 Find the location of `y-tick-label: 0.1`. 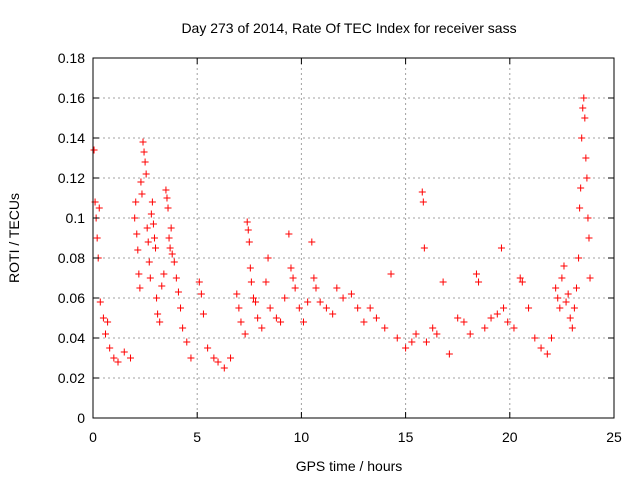

y-tick-label: 0.1 is located at coordinates (76, 218).